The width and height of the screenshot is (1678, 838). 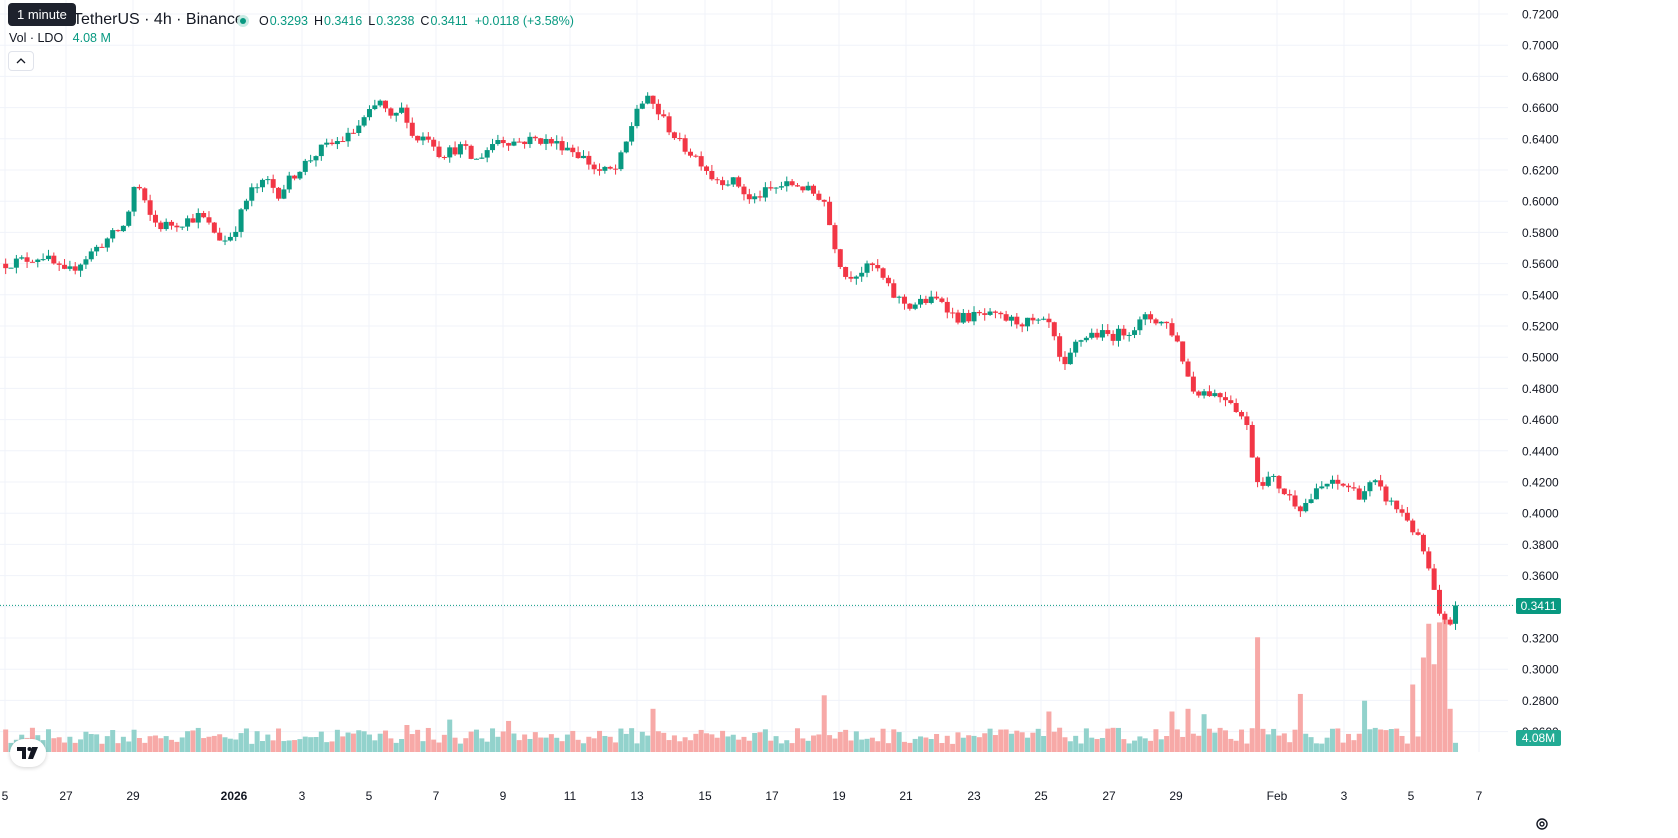 I want to click on price-badges: 0.3411 4.08M, so click(x=1538, y=672).